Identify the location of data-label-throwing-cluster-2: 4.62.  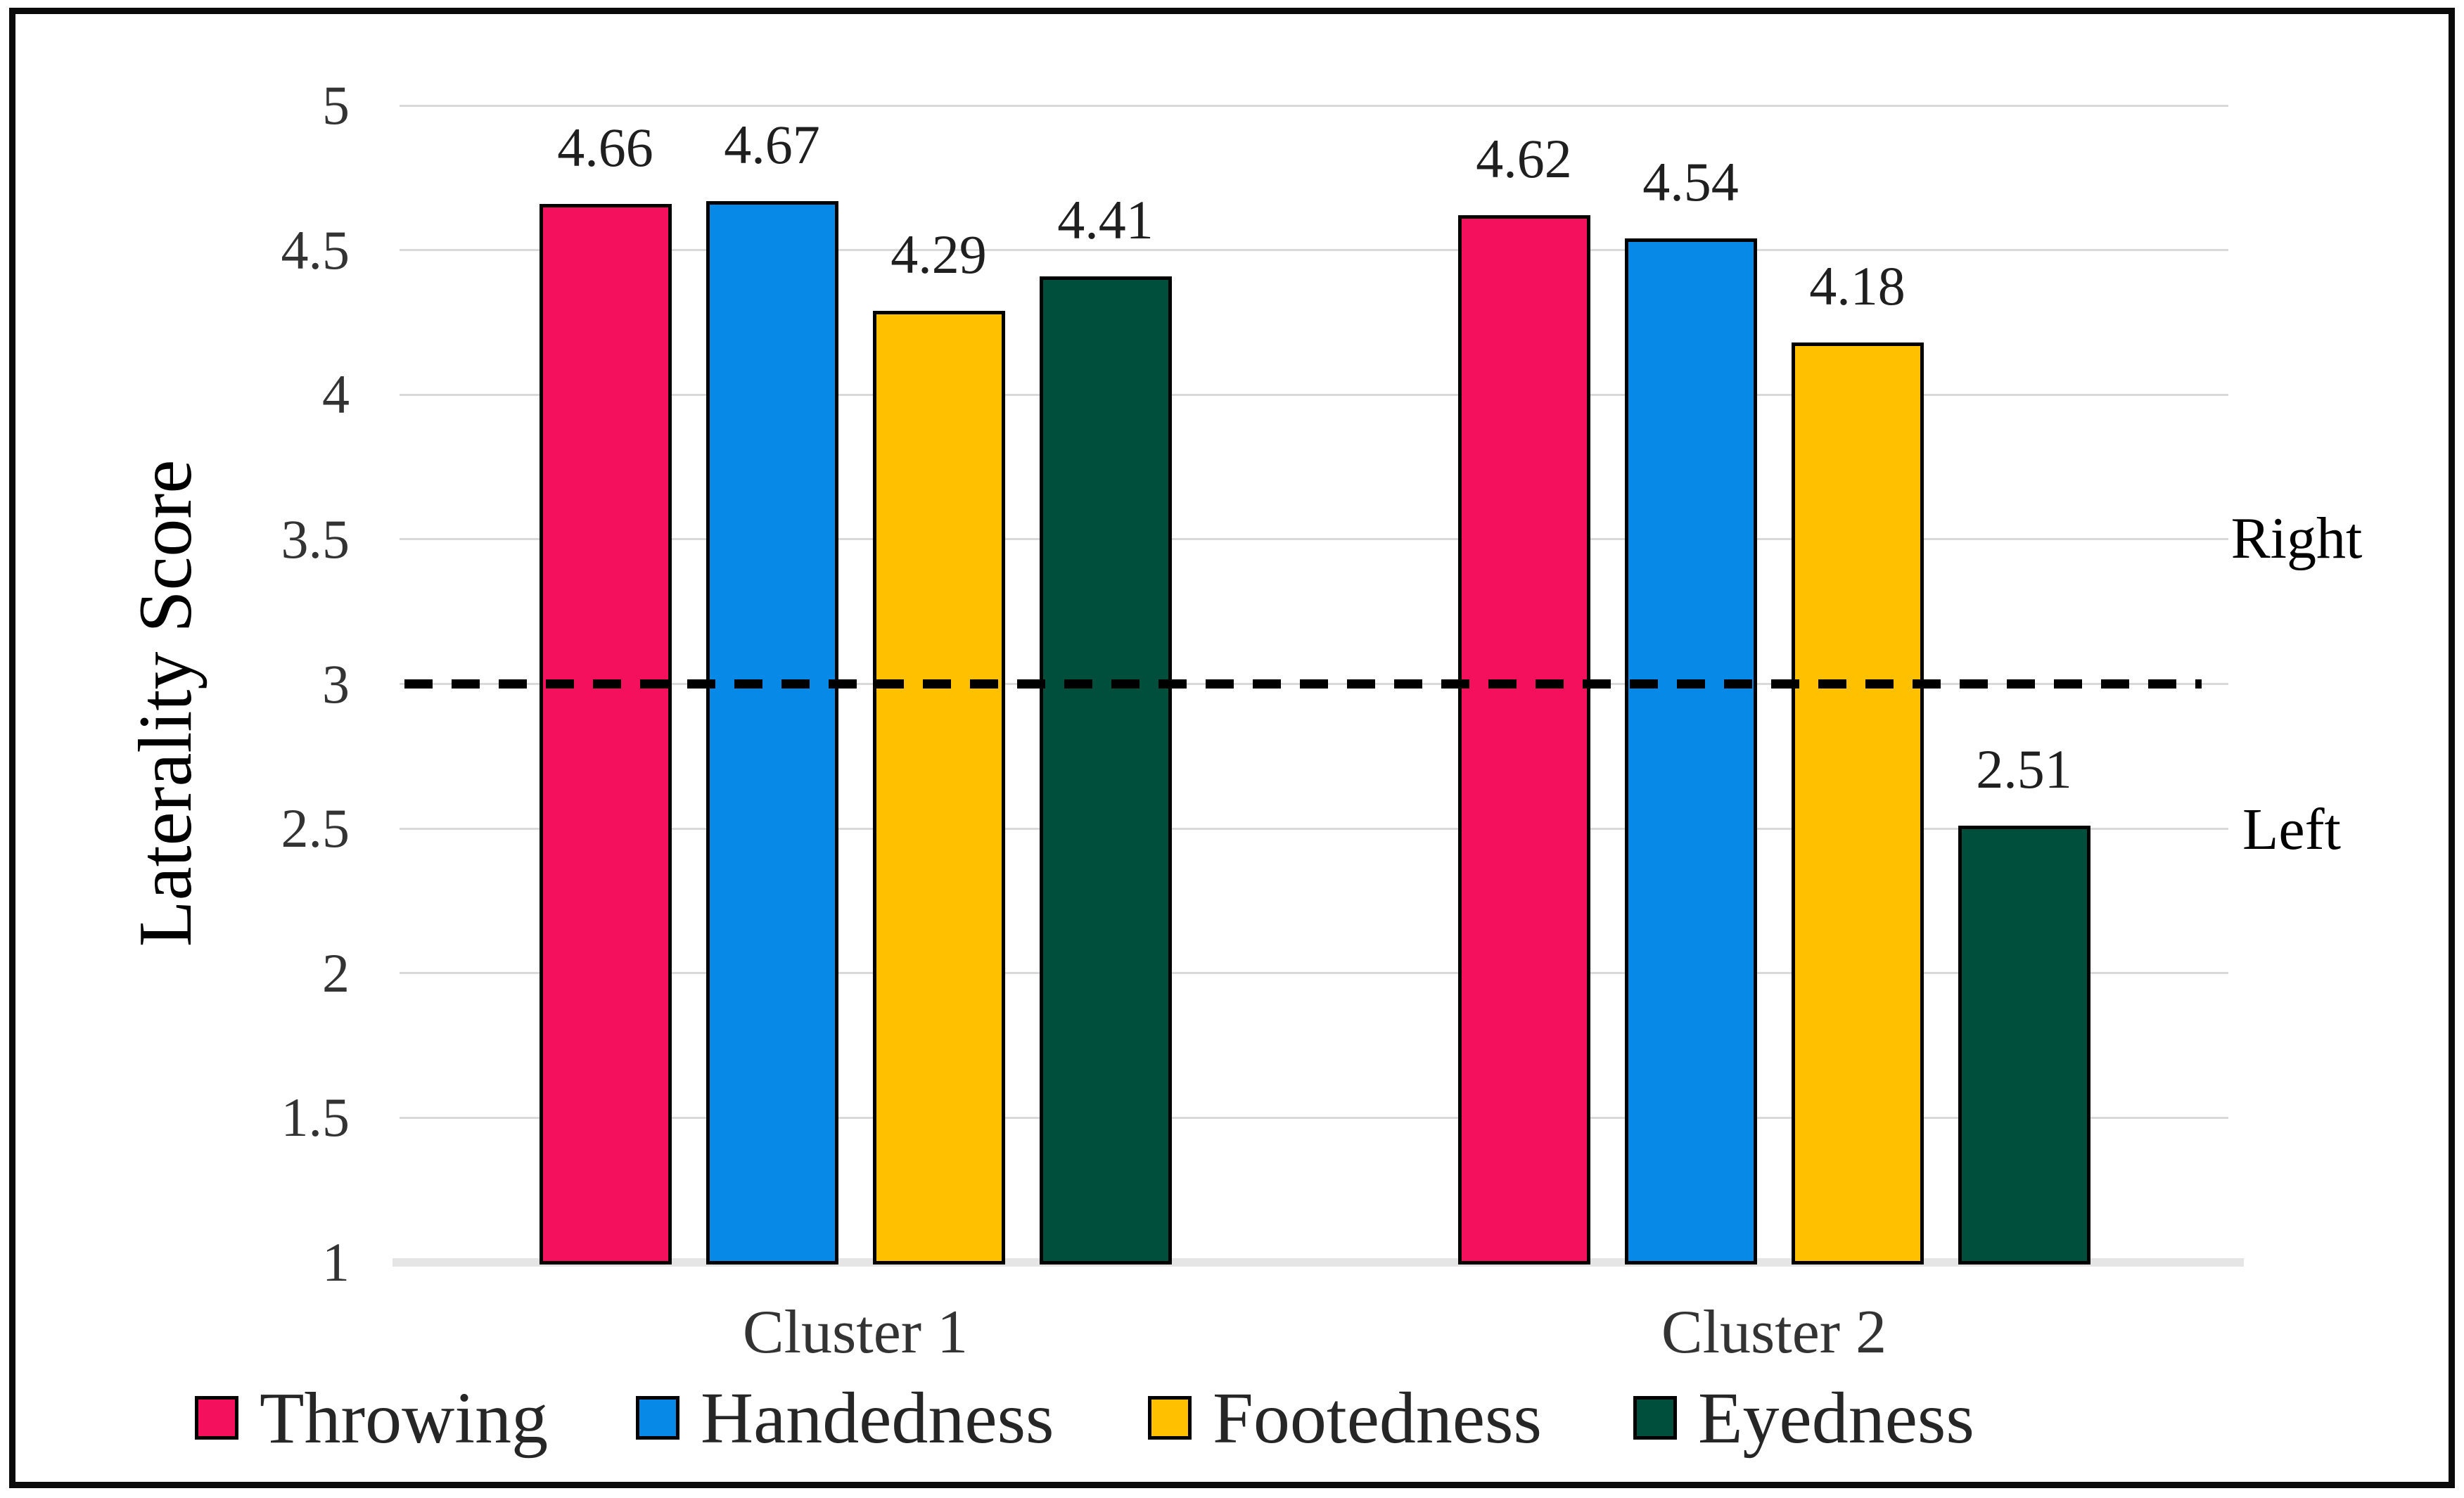
(1524, 159).